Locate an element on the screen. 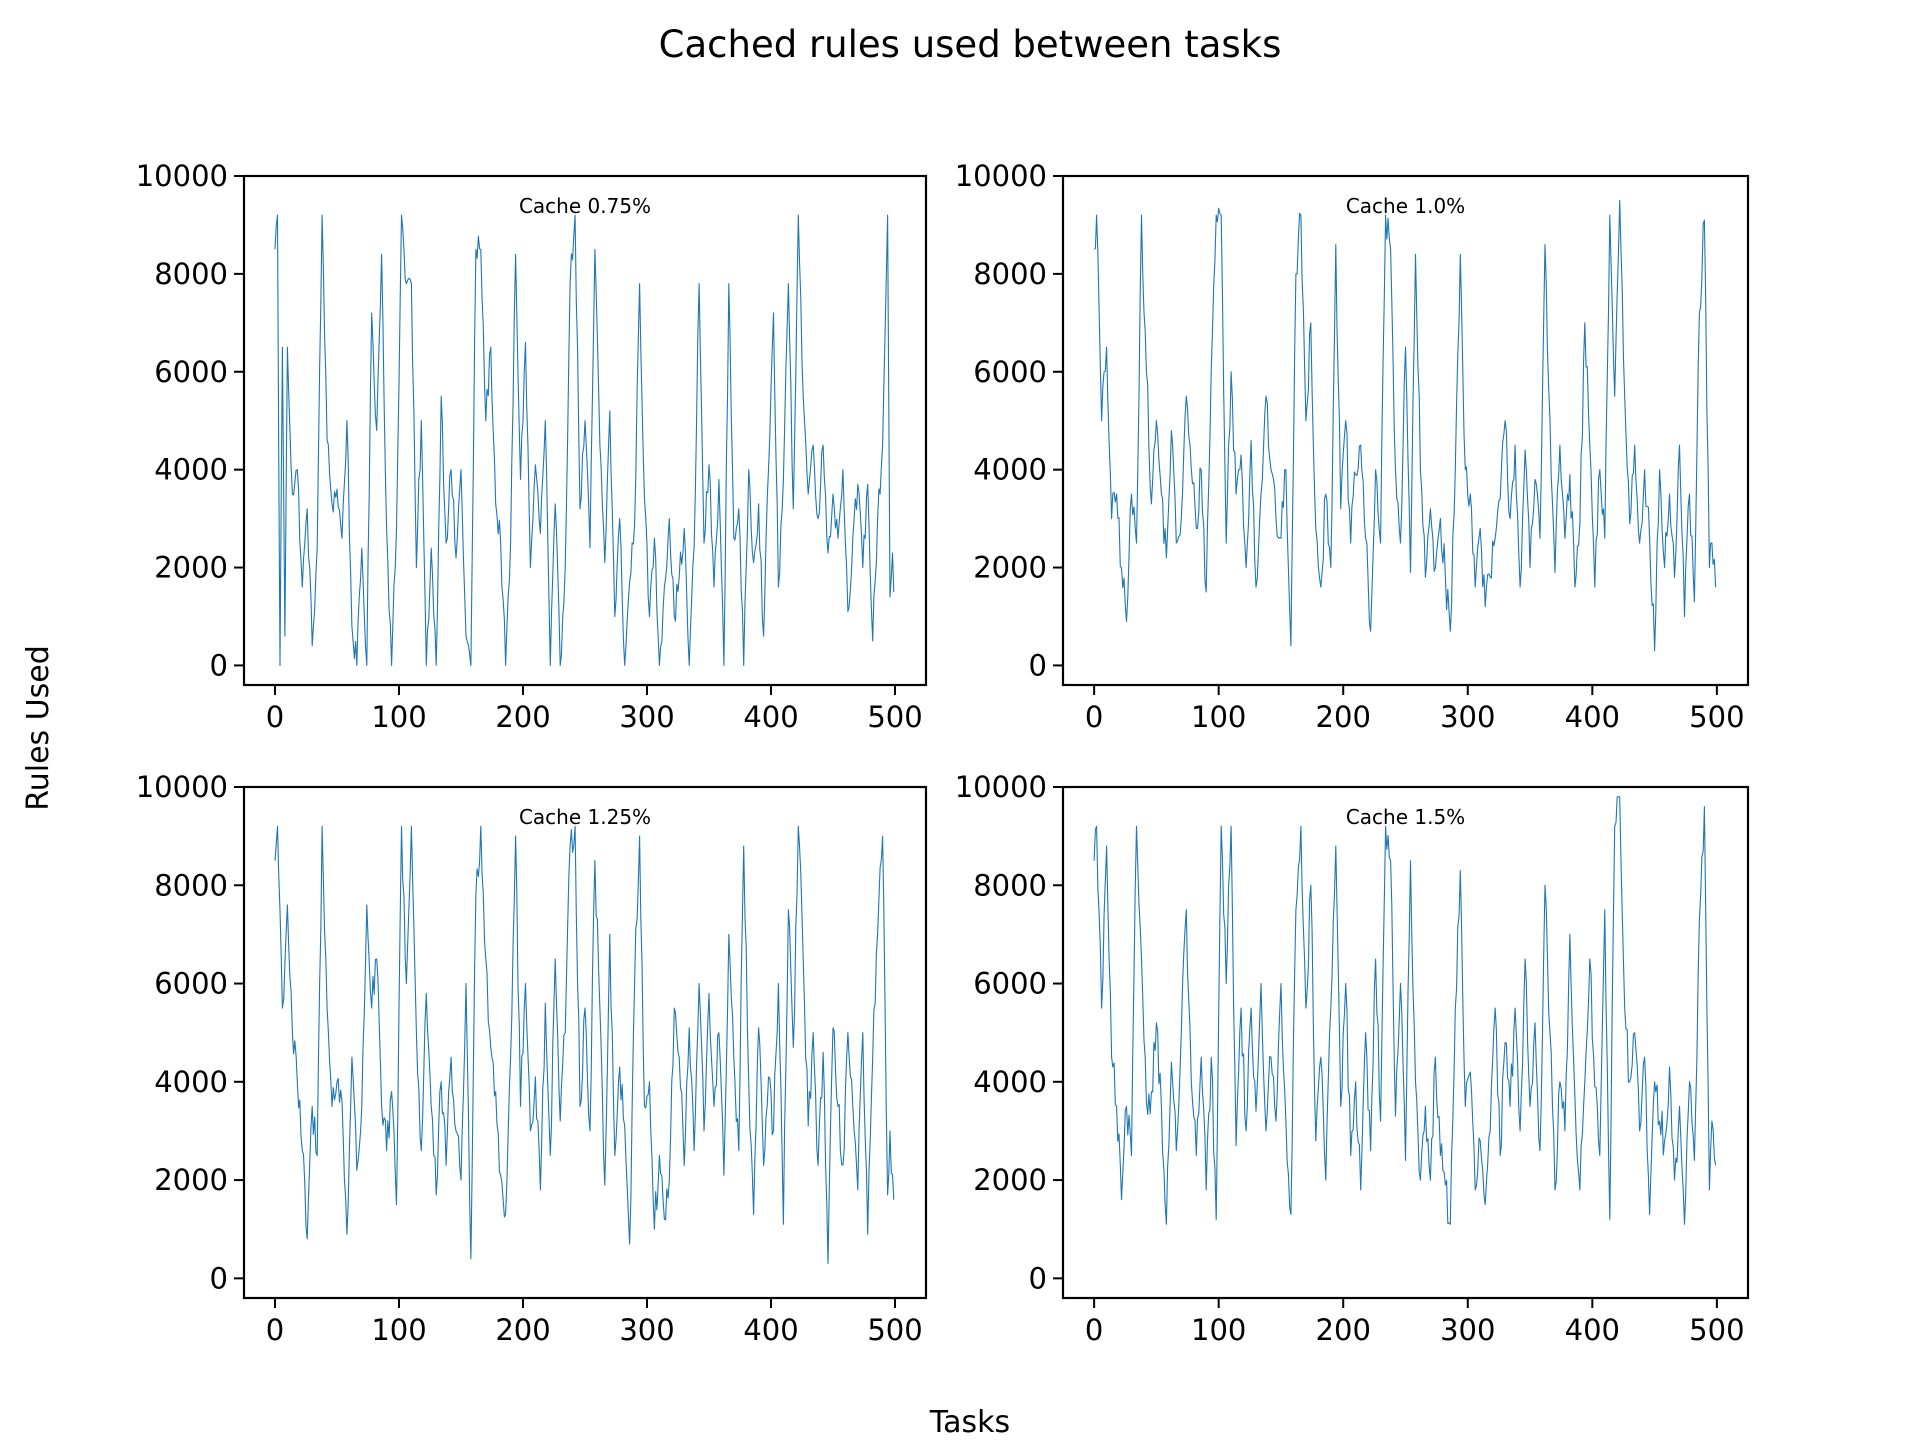 Image resolution: width=1920 pixels, height=1440 pixels. annotation-cache-0-75: Cache 0.75% is located at coordinates (585, 206).